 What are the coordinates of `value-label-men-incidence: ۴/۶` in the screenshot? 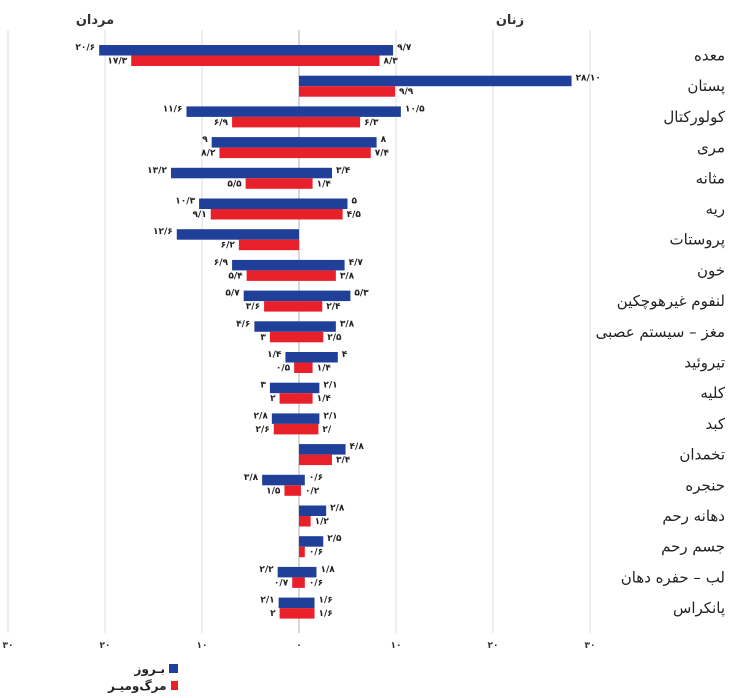 It's located at (243, 324).